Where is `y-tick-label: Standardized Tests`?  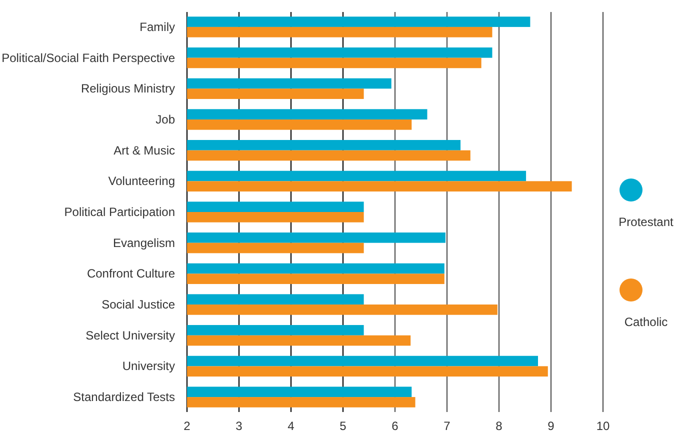
y-tick-label: Standardized Tests is located at coordinates (124, 397).